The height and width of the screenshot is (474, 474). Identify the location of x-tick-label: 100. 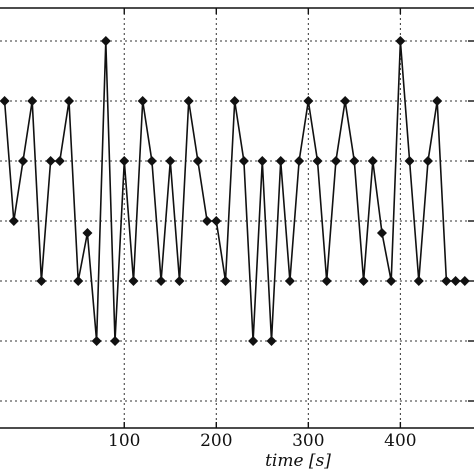
(124, 441).